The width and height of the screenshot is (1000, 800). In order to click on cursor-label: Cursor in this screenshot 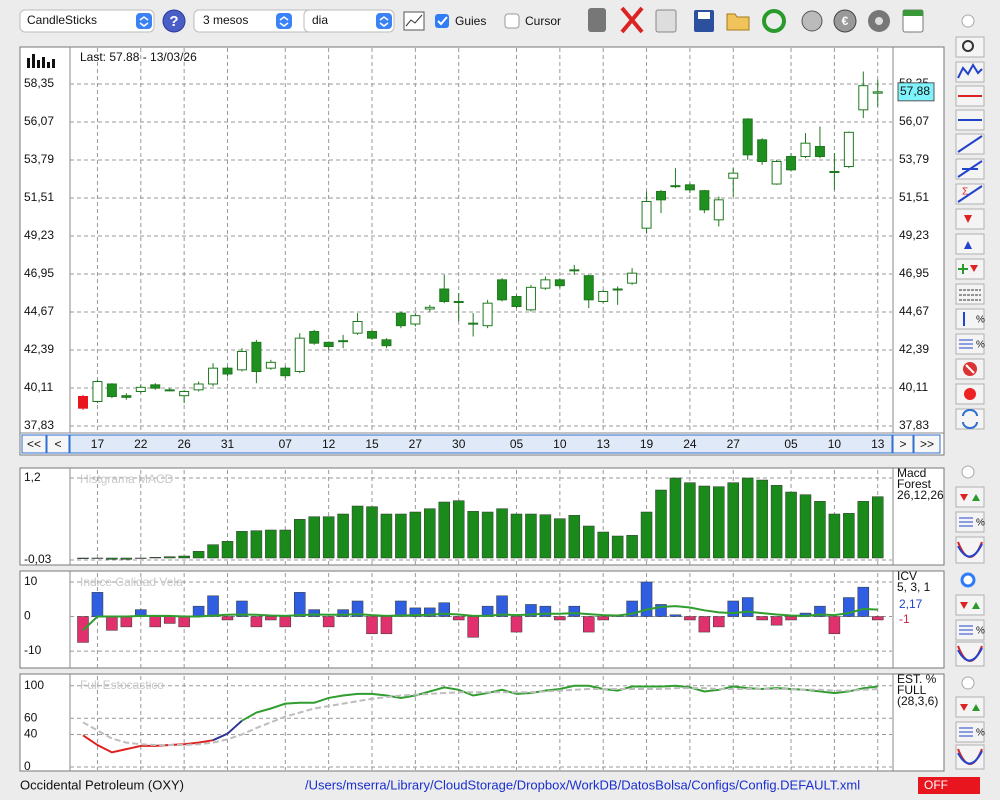, I will do `click(543, 21)`.